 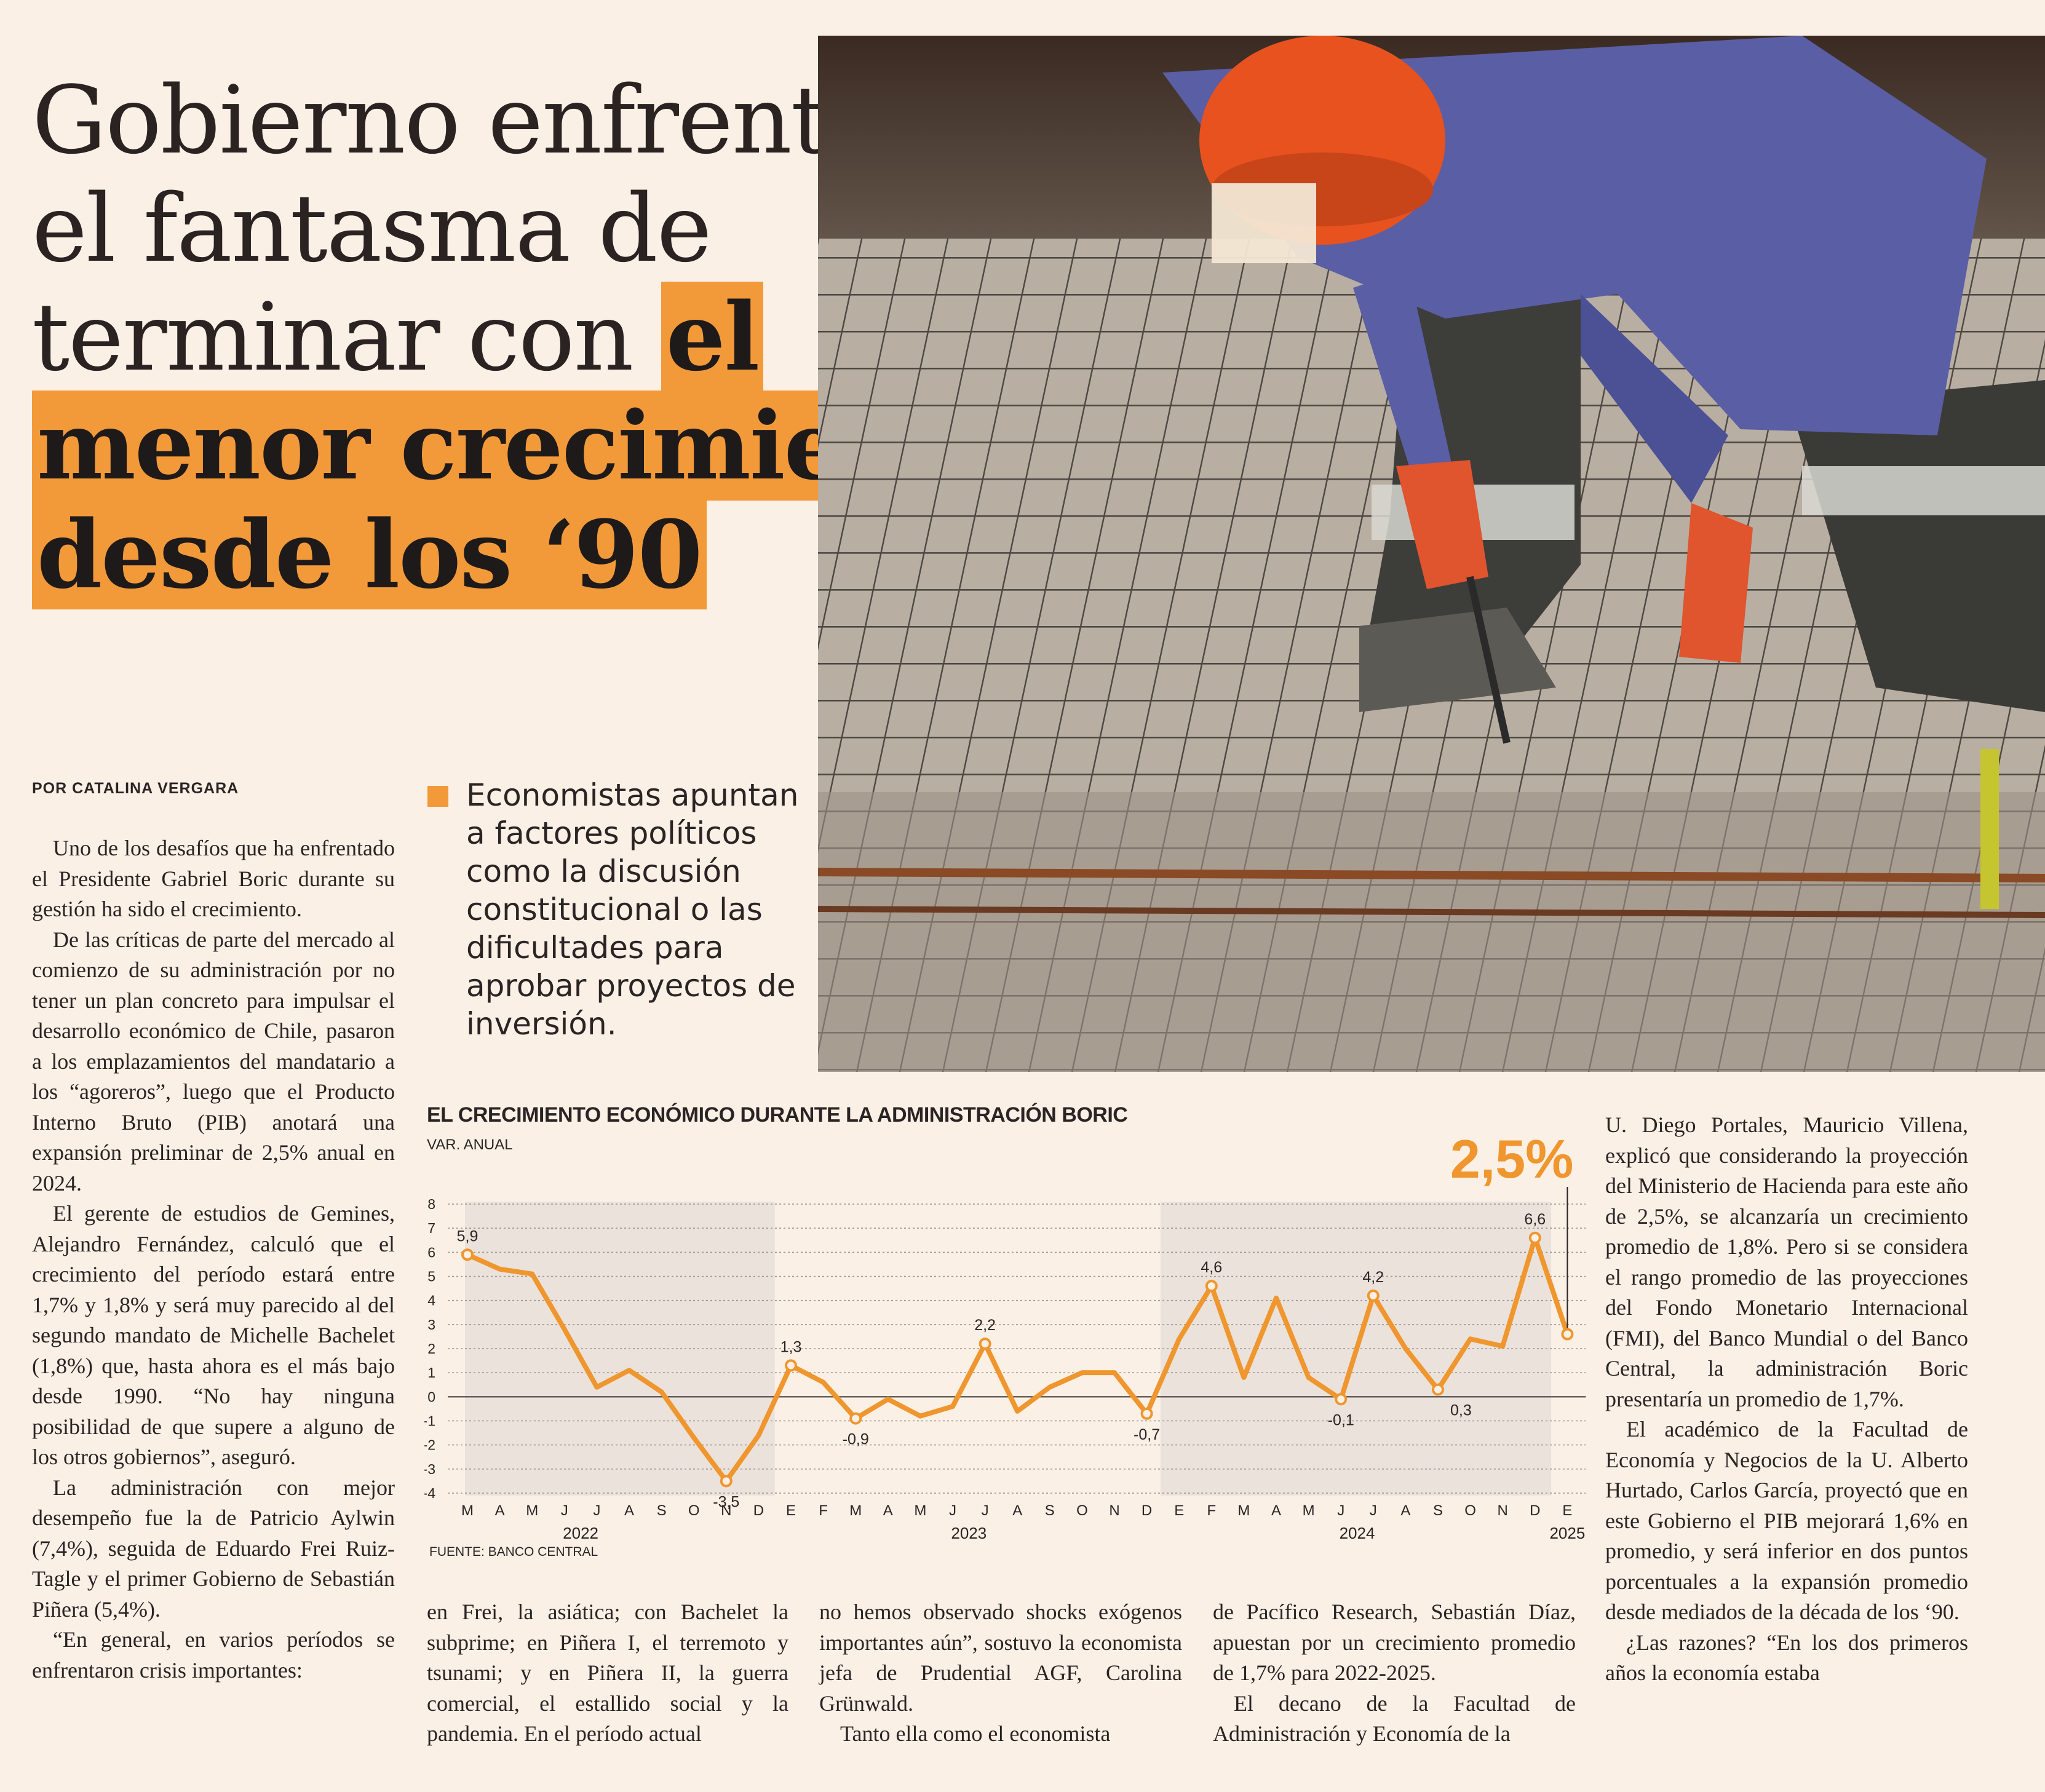 I want to click on chart-y-tick-label: -1, so click(x=429, y=1421).